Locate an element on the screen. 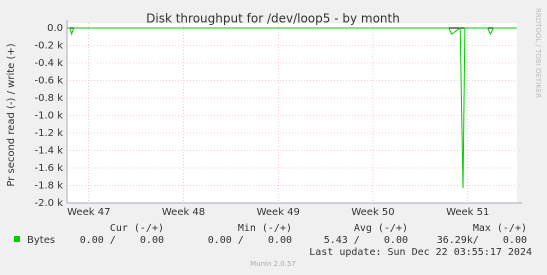  last-update: Last update: Sun Dec 22 03:55:17 2024 is located at coordinates (420, 252).